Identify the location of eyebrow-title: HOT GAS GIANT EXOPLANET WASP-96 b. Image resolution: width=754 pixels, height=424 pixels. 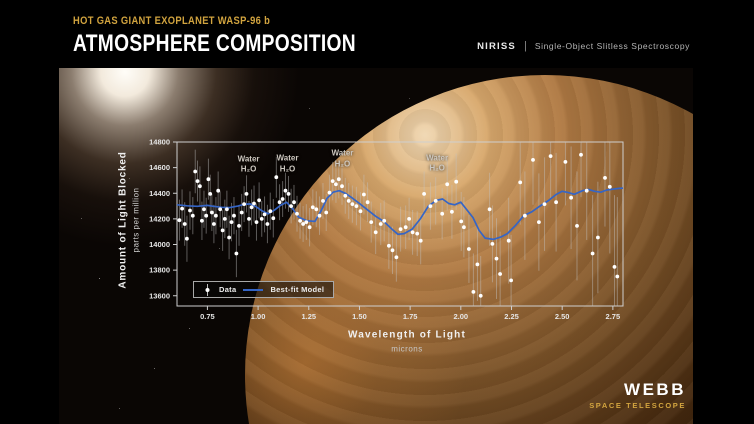
(172, 21).